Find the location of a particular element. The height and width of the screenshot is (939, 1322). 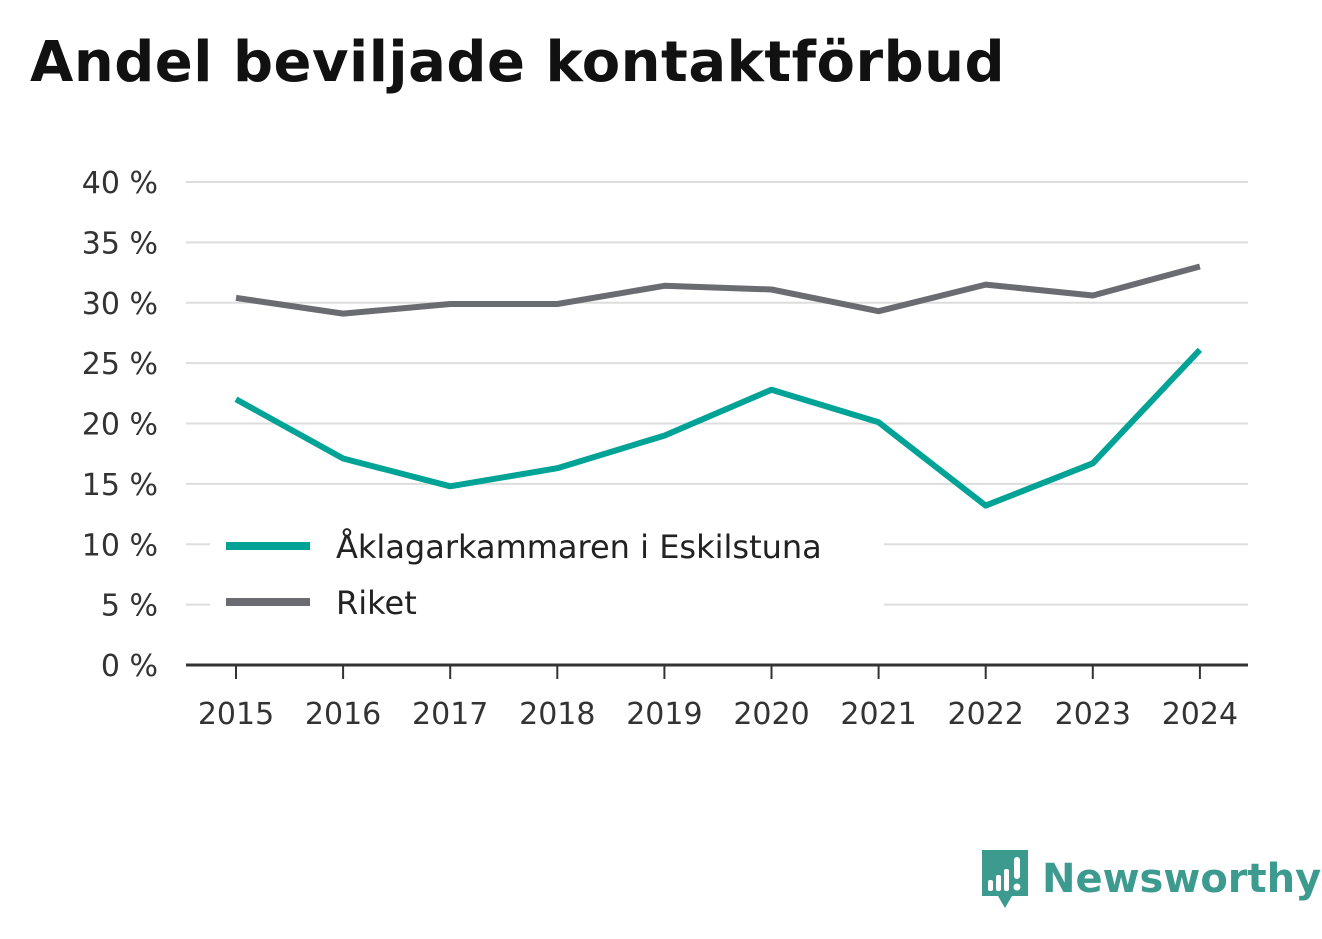

x-axis-ticks: 2015 2016 2017 2018 2019 2020 2021 2022 2023 2024 is located at coordinates (718, 698).